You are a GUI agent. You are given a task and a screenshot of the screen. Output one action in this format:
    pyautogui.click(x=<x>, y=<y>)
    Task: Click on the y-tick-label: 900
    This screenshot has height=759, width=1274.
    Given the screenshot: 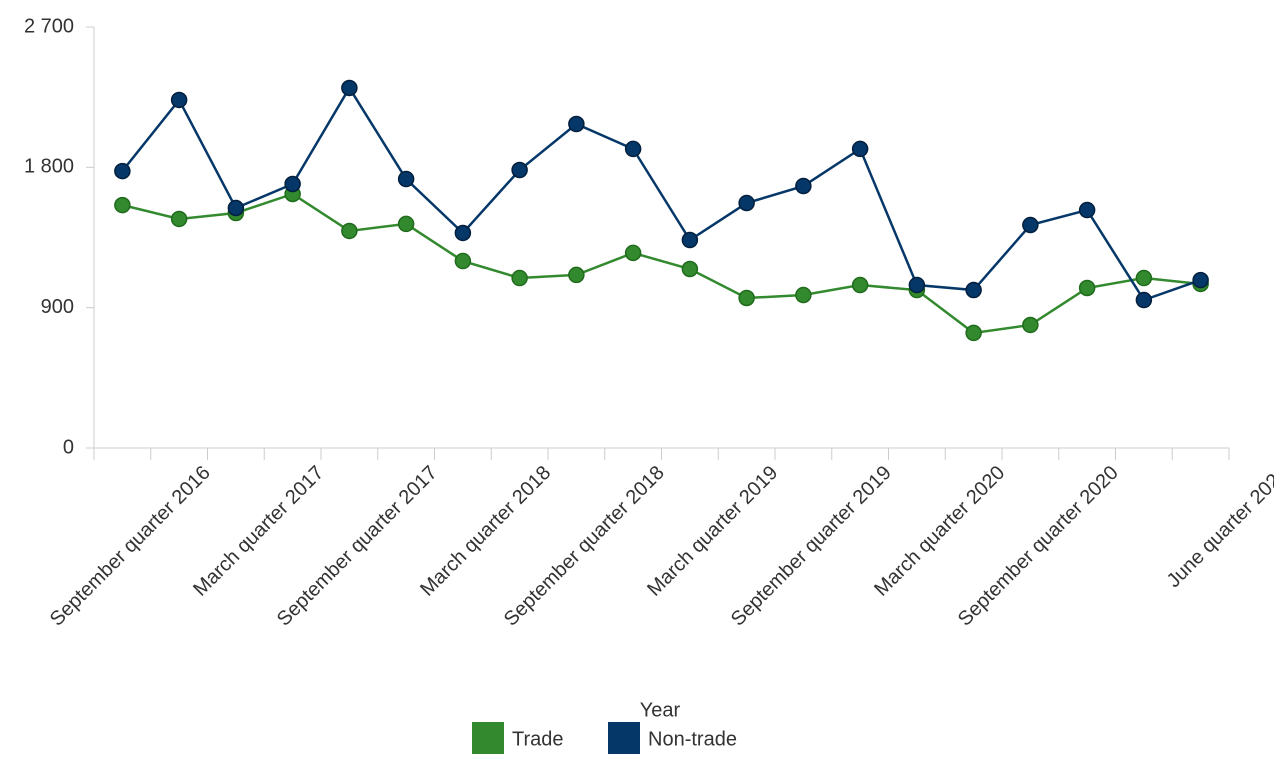 What is the action you would take?
    pyautogui.click(x=57, y=307)
    